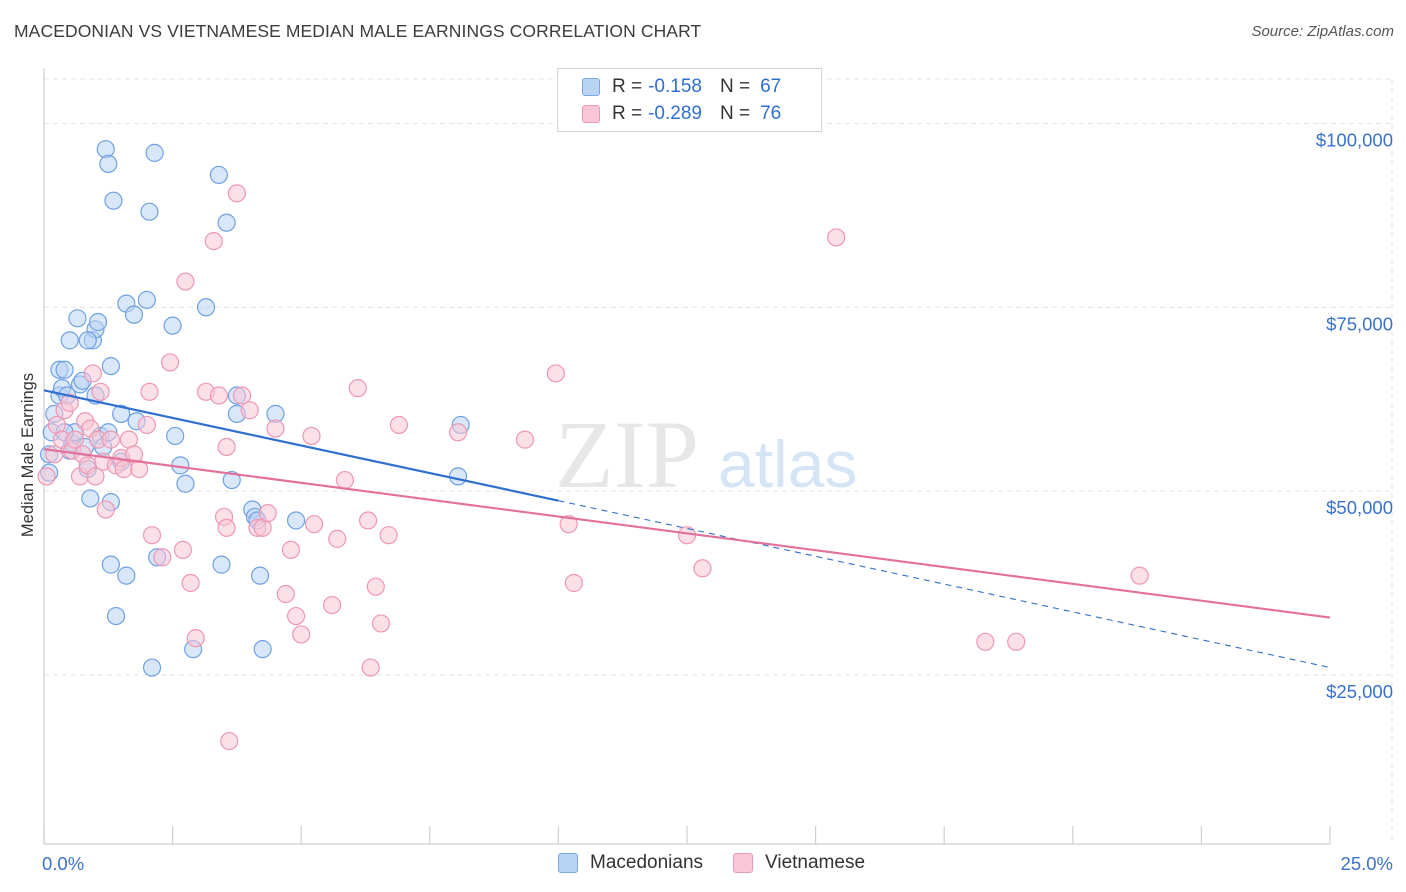  I want to click on macedonian-trend-line, so click(301, 445).